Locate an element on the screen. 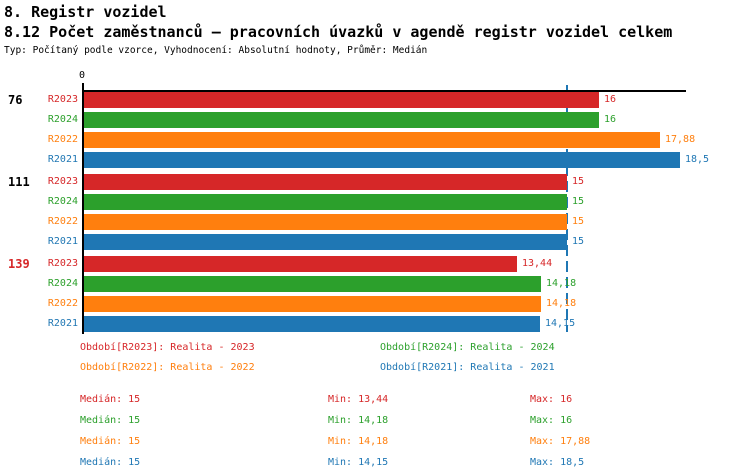  median-line is located at coordinates (567, 208).